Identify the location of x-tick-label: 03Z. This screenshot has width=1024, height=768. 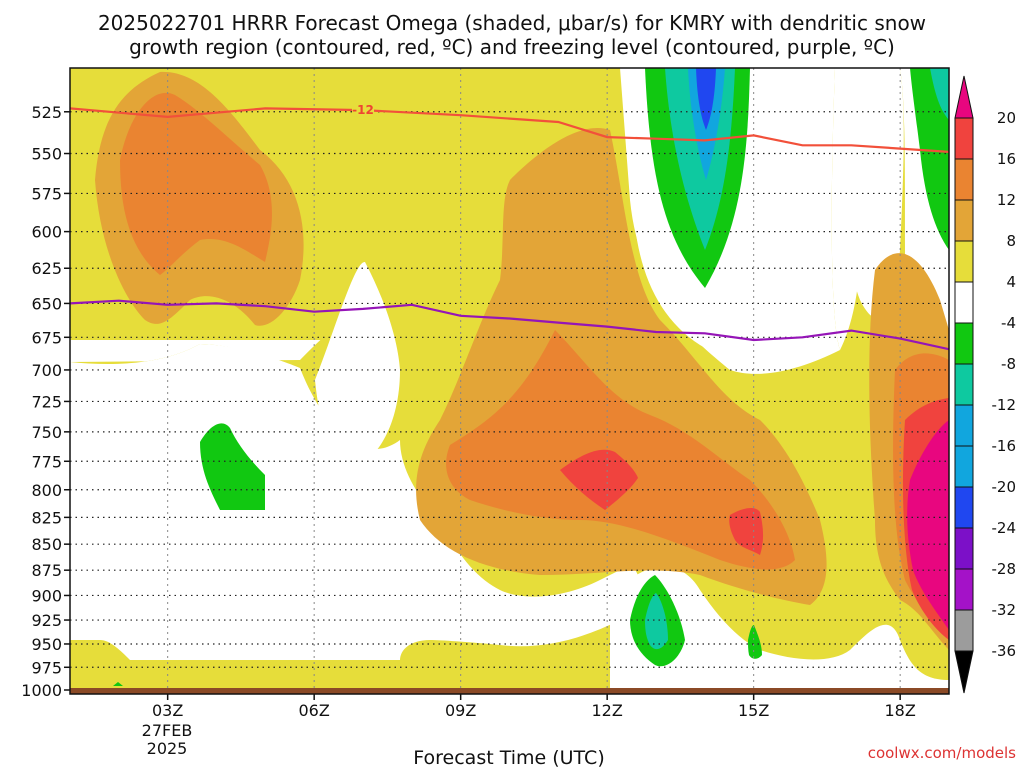
(167, 710).